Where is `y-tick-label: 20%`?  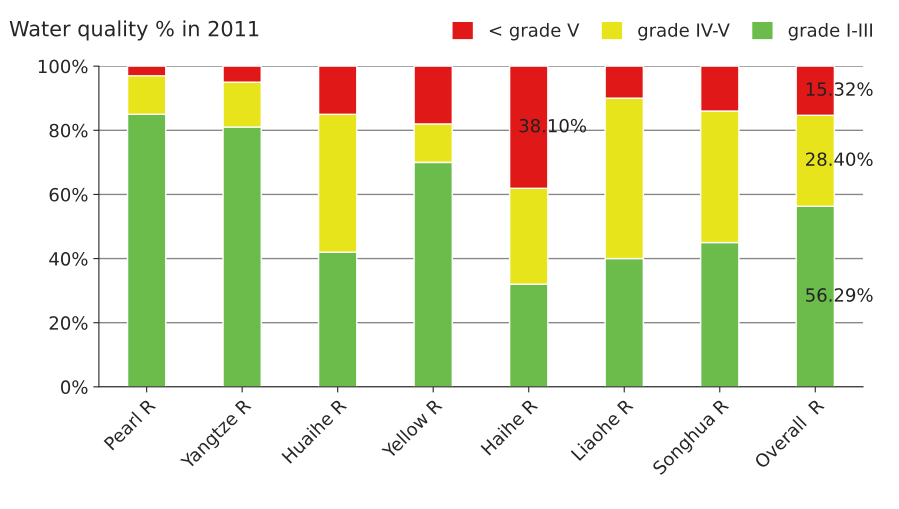 y-tick-label: 20% is located at coordinates (69, 323).